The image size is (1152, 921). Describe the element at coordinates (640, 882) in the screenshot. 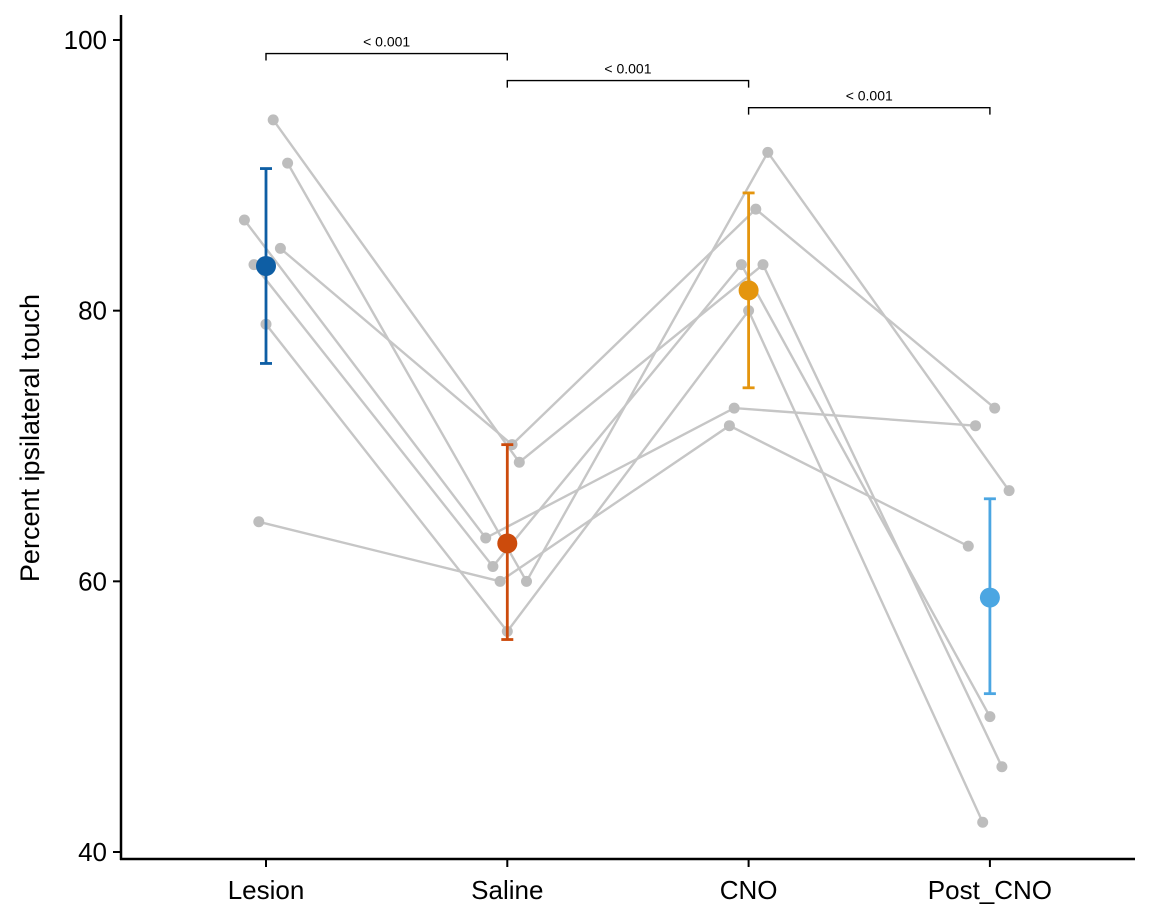

I see `x-axis-ticks: Lesion Saline CNO Post_CNO` at that location.